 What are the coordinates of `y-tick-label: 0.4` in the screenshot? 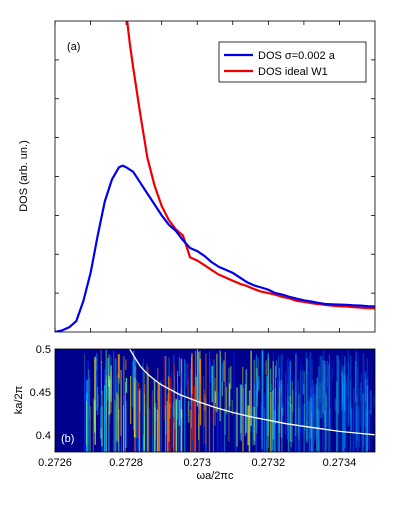 It's located at (43, 436).